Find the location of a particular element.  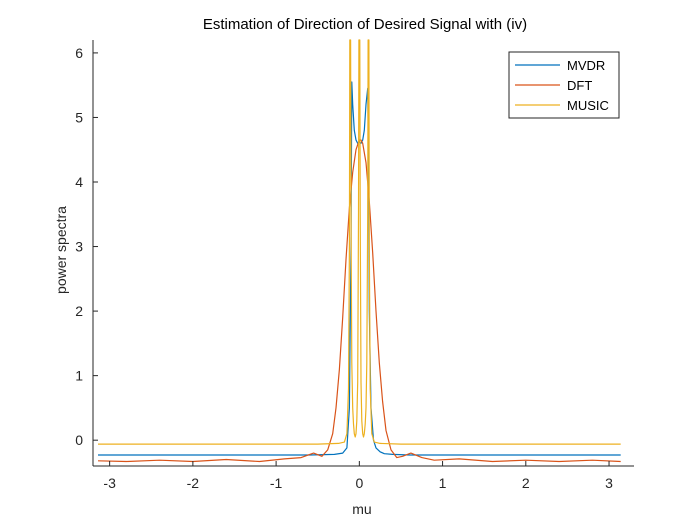

legend-label-mvdr: MVDR is located at coordinates (586, 65).